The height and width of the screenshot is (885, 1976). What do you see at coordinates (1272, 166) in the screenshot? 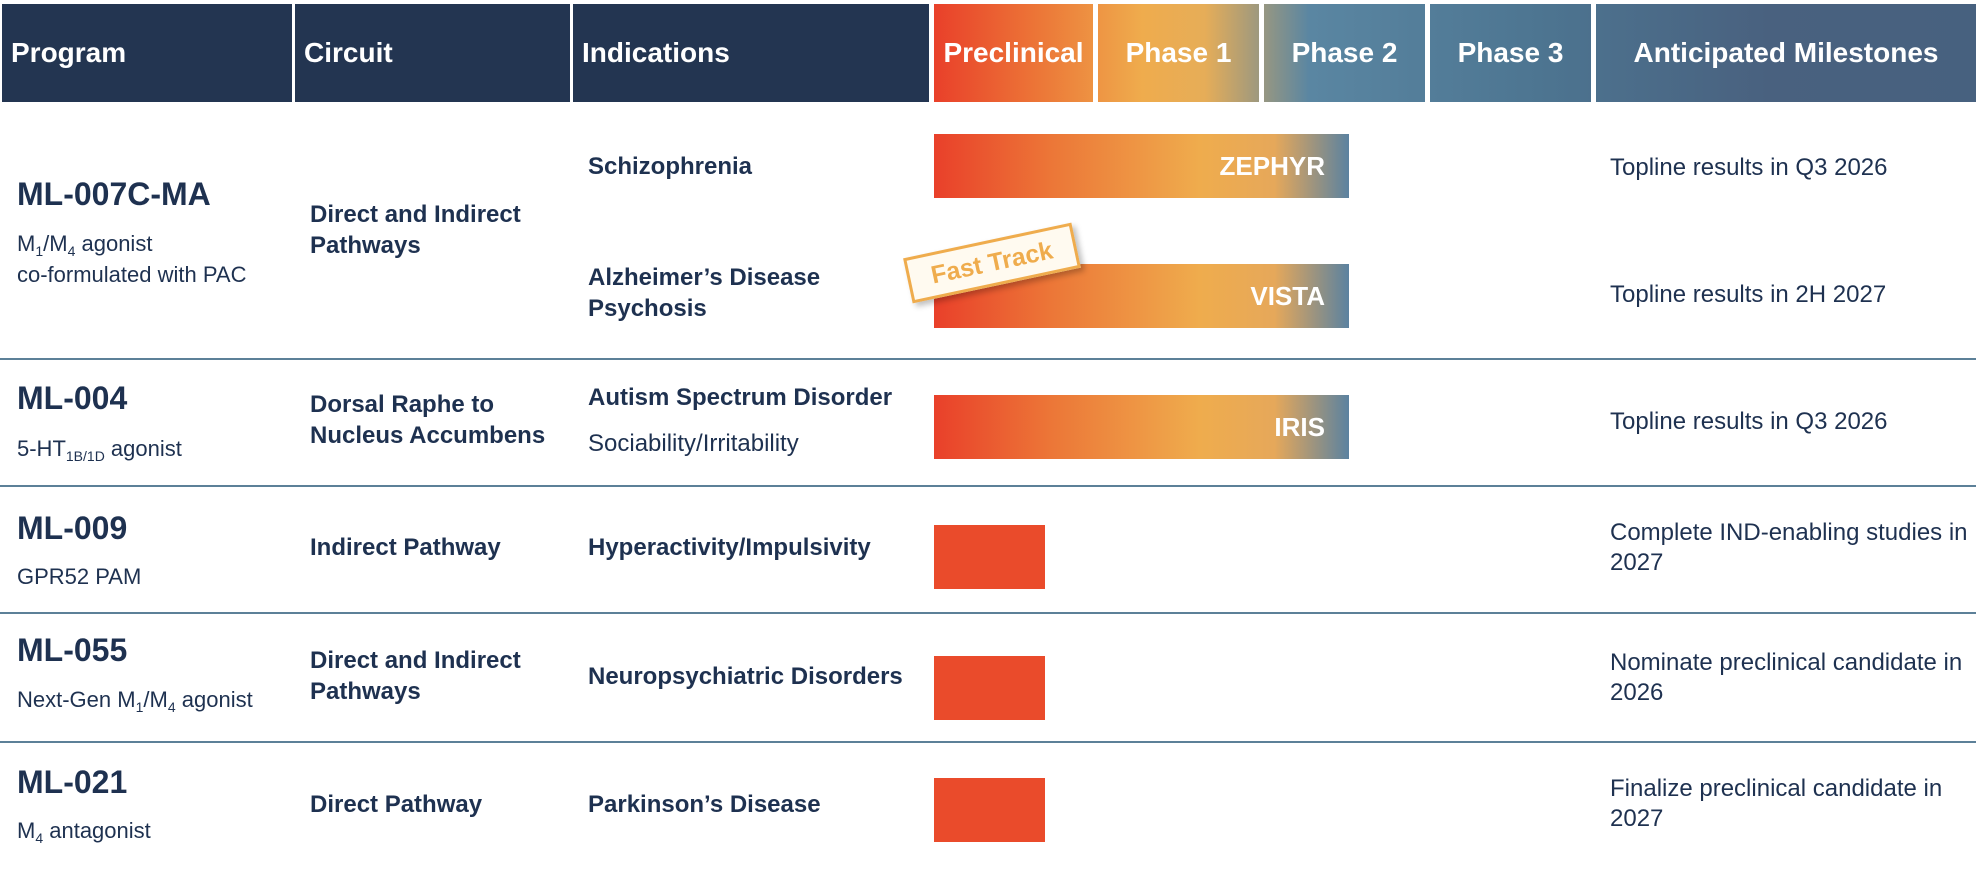
I see `trial-name-label: ZEPHYR` at bounding box center [1272, 166].